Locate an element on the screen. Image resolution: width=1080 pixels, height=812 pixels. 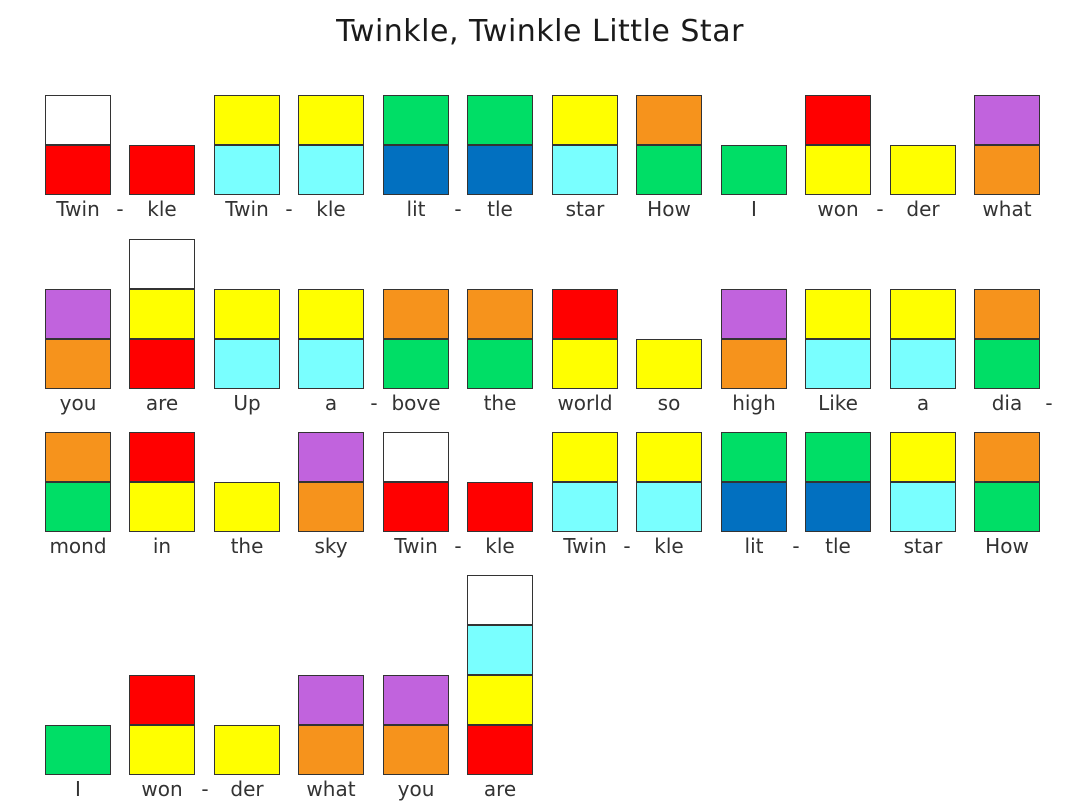
syllable-label: Up is located at coordinates (247, 403).